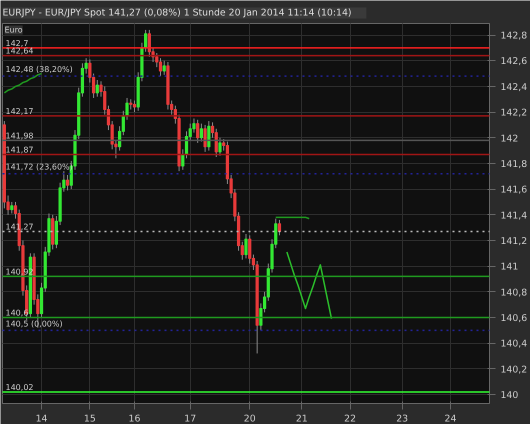 This screenshot has width=530, height=424. What do you see at coordinates (350, 419) in the screenshot?
I see `x-tick-label: 22` at bounding box center [350, 419].